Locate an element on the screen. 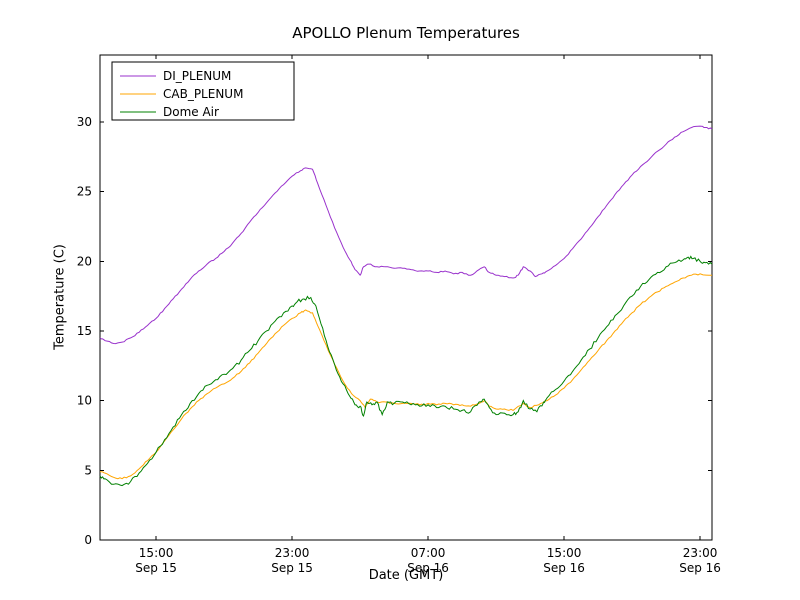 Image resolution: width=800 pixels, height=600 pixels. y-tick-label: 10 is located at coordinates (84, 401).